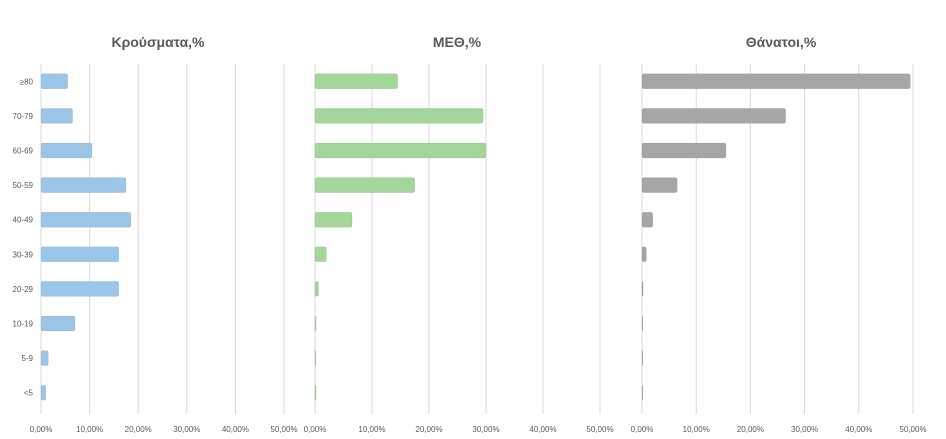 The width and height of the screenshot is (946, 439). I want to click on category-label: 30-39, so click(23, 254).